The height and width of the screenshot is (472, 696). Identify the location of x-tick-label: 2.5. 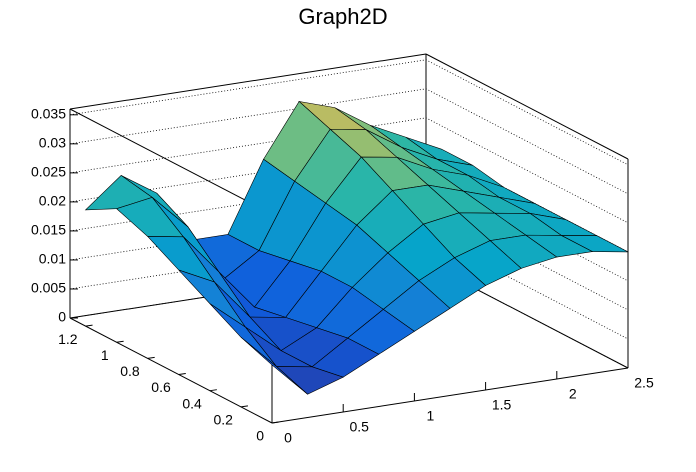
(644, 383).